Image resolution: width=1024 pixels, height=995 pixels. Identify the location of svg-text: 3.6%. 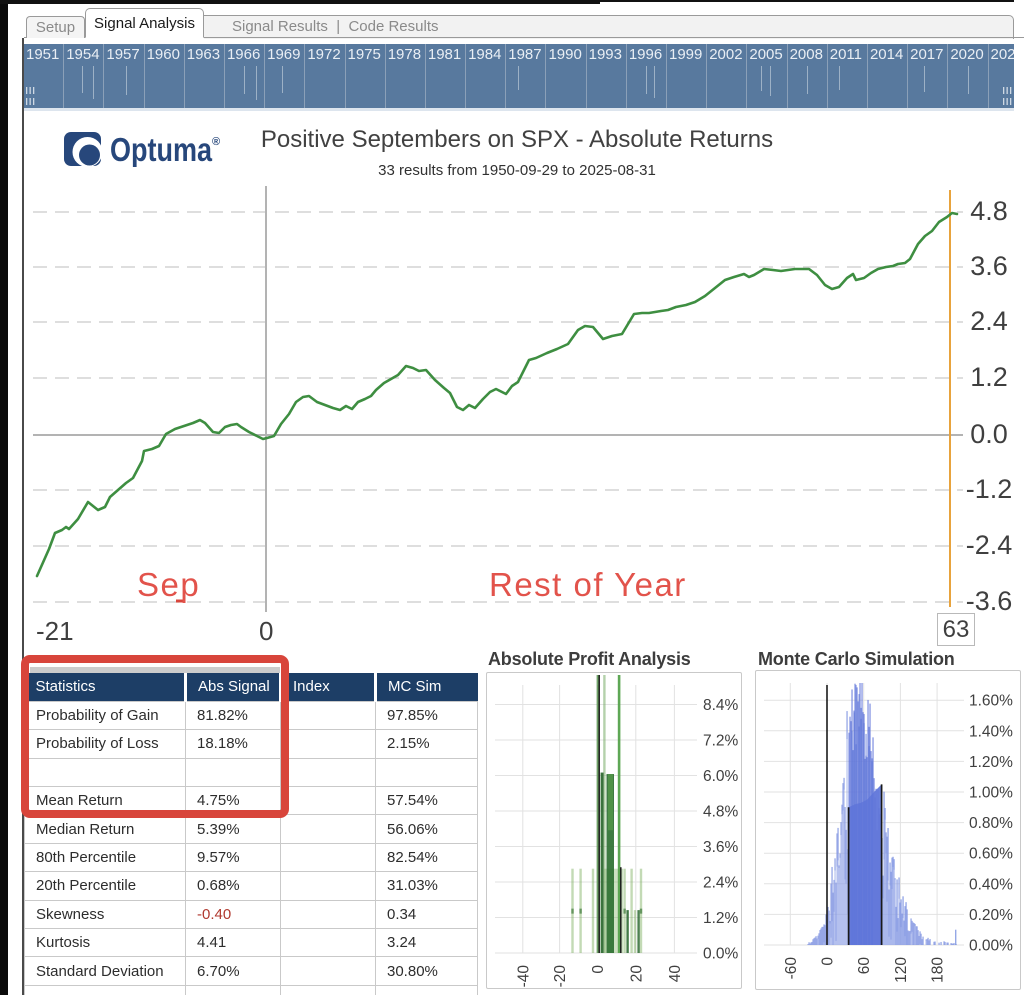
(721, 847).